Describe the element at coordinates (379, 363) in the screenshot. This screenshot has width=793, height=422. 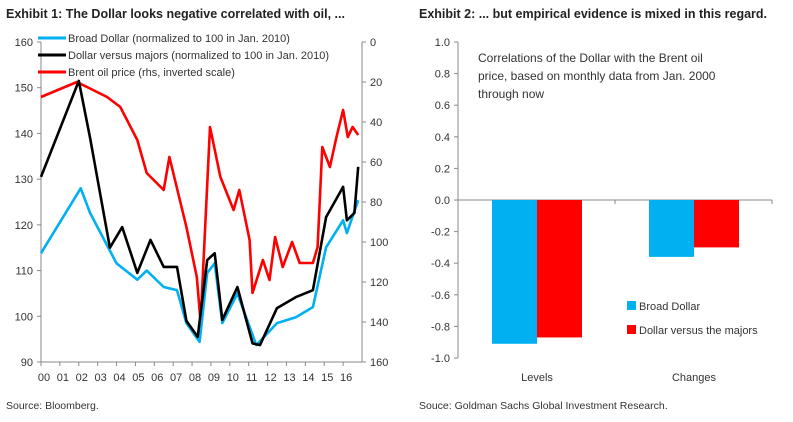
I see `right-y-tick-label: 160` at that location.